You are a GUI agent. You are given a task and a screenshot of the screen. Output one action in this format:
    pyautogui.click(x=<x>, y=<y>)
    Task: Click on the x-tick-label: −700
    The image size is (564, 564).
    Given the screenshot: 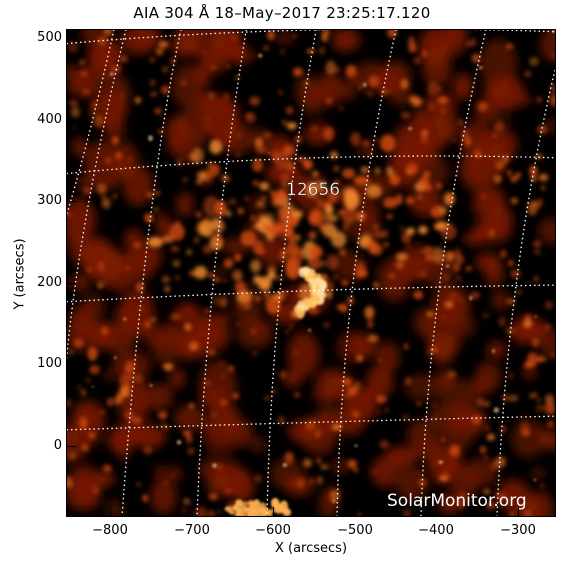 What is the action you would take?
    pyautogui.click(x=192, y=530)
    